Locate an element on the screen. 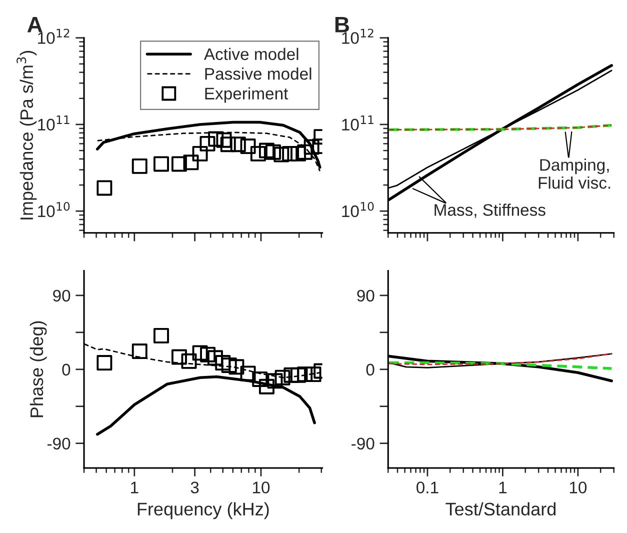 This screenshot has height=533, width=627. y-axis-title: Impedance (Pa s/m$^{3}$) is located at coordinates (26, 135).